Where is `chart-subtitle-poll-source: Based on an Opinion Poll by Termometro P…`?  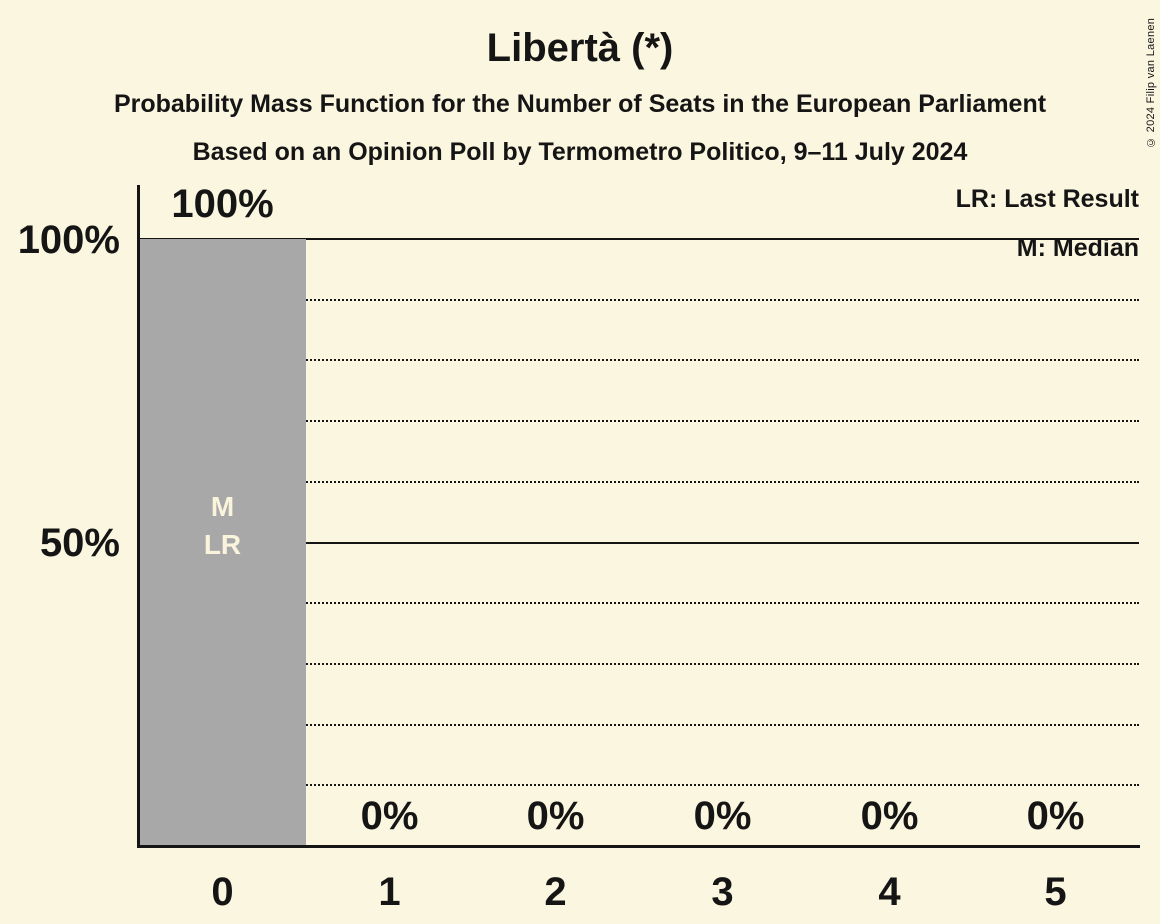
chart-subtitle-poll-source: Based on an Opinion Poll by Termometro P… is located at coordinates (580, 152).